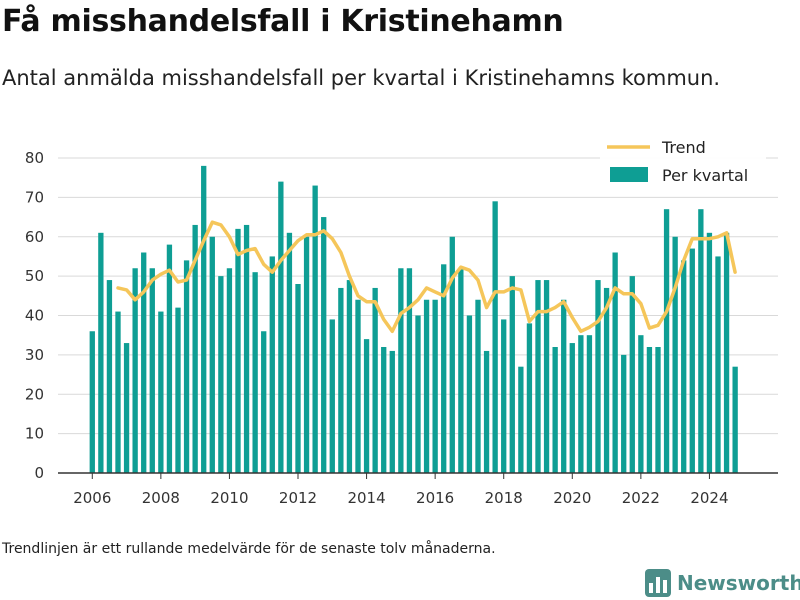 The image size is (800, 600). I want to click on line-series-trend, so click(426, 277).